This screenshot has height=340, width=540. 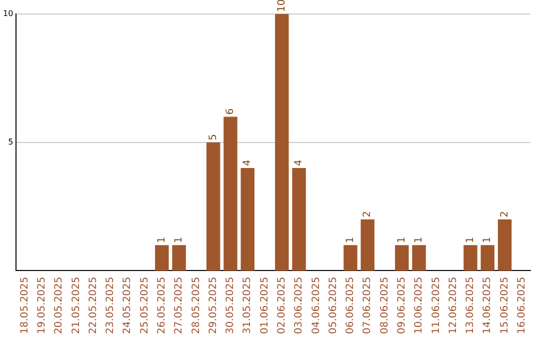 What do you see at coordinates (436, 305) in the screenshot?
I see `x-tick-label: 11.06.2025` at bounding box center [436, 305].